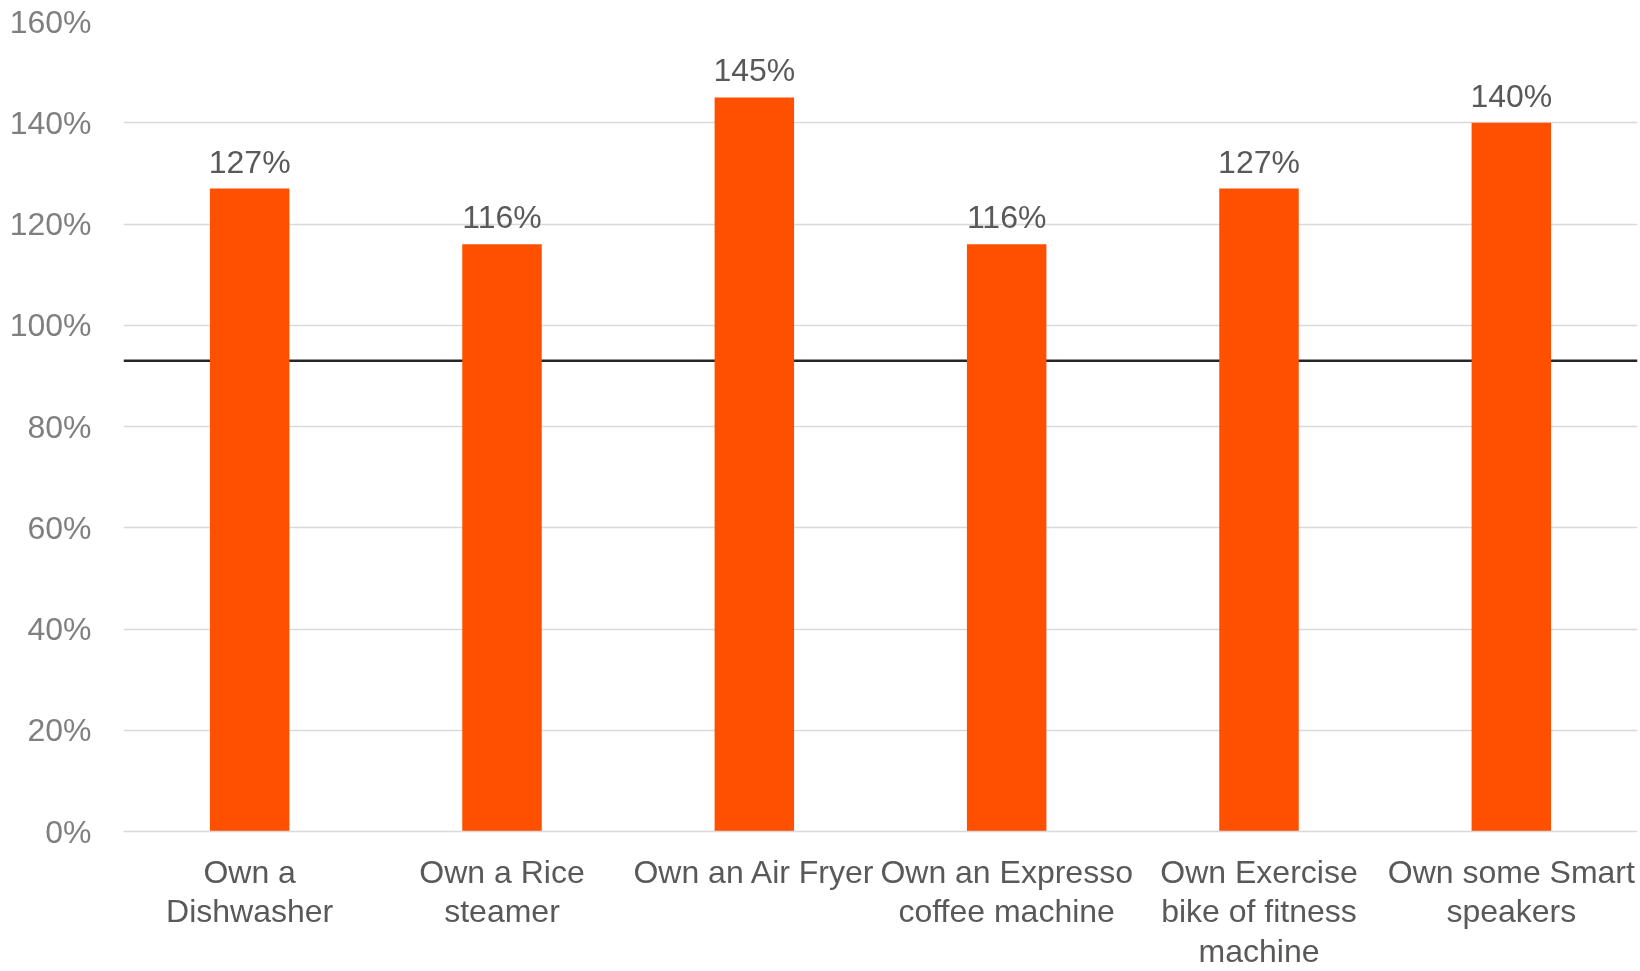 The width and height of the screenshot is (1640, 971). I want to click on x-tick-label: Own a Rice steamer, so click(502, 891).